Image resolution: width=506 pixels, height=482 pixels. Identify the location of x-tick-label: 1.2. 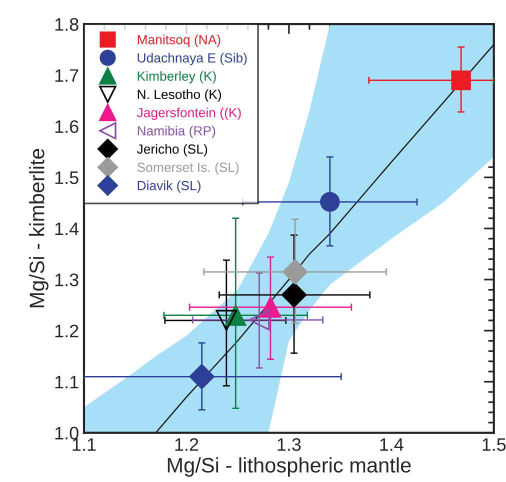
(186, 444).